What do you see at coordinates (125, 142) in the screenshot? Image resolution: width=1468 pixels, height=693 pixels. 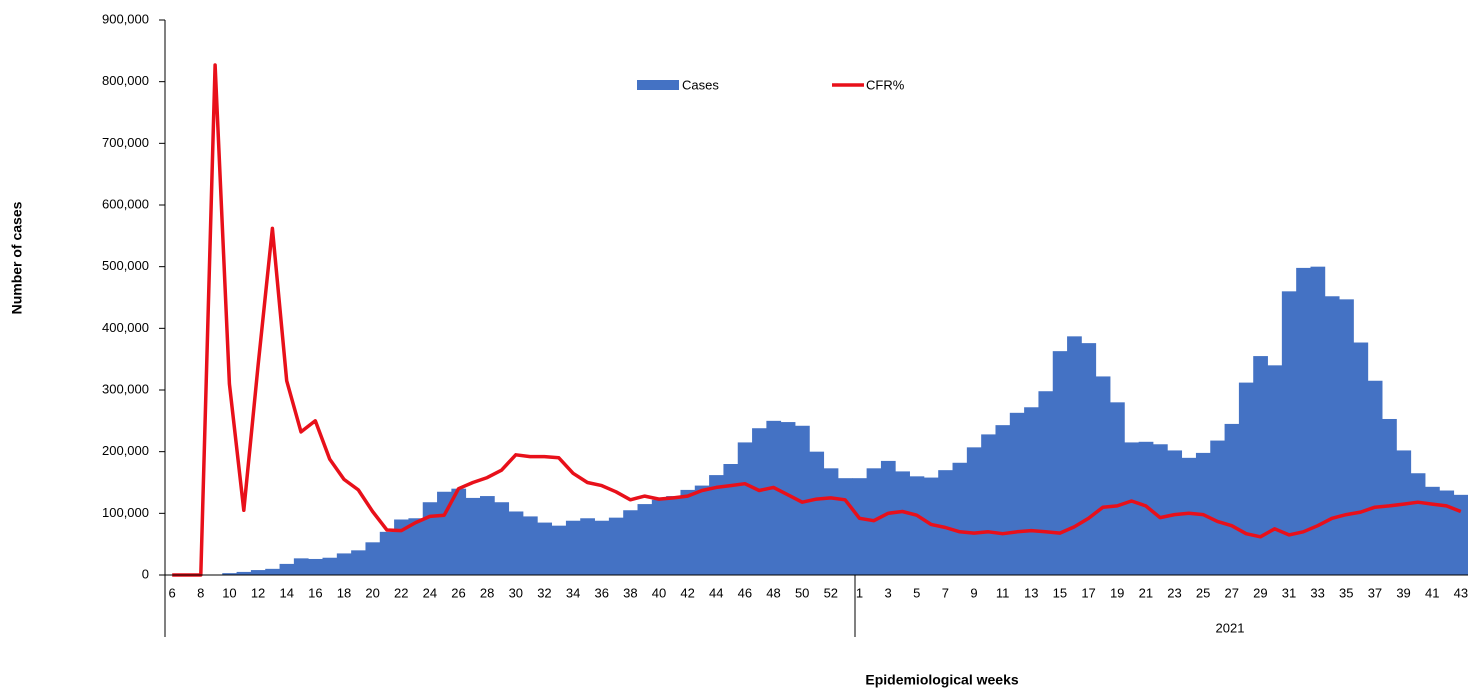 I see `y-tick-label: 700,000` at bounding box center [125, 142].